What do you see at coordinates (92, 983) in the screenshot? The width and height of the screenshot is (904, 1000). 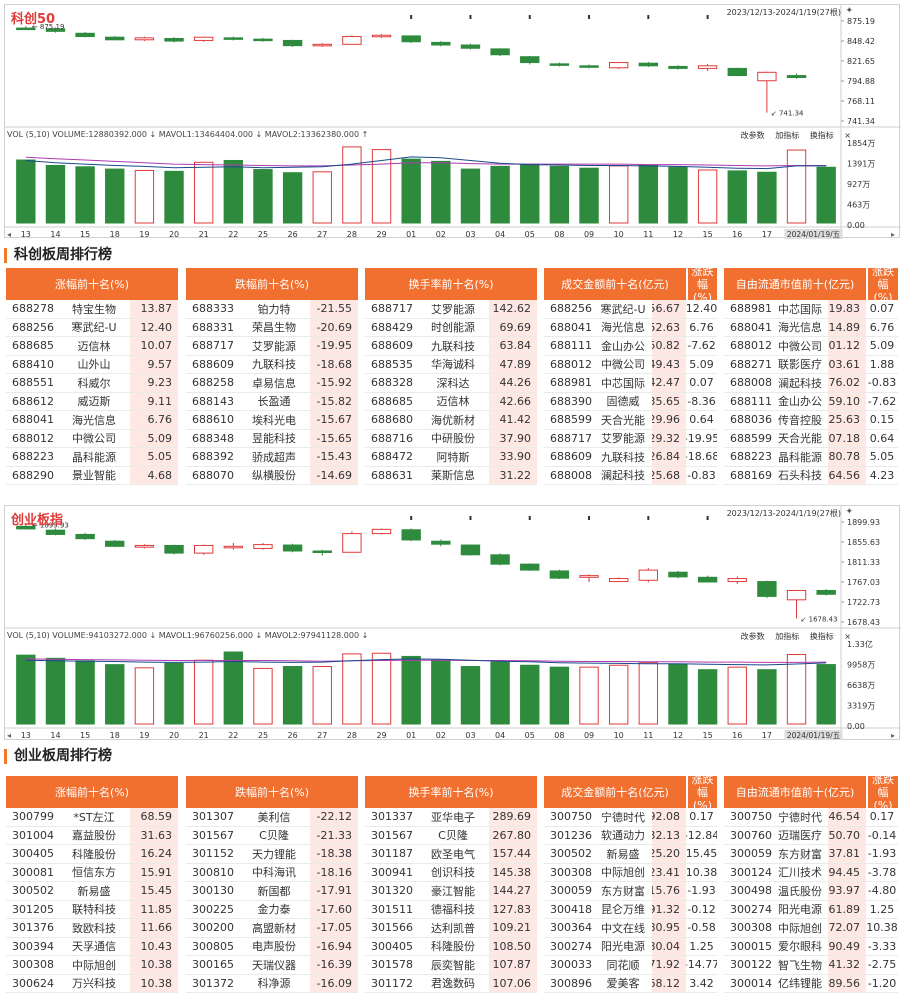 I see `table-row: 300624 万兴科技 10.38` at bounding box center [92, 983].